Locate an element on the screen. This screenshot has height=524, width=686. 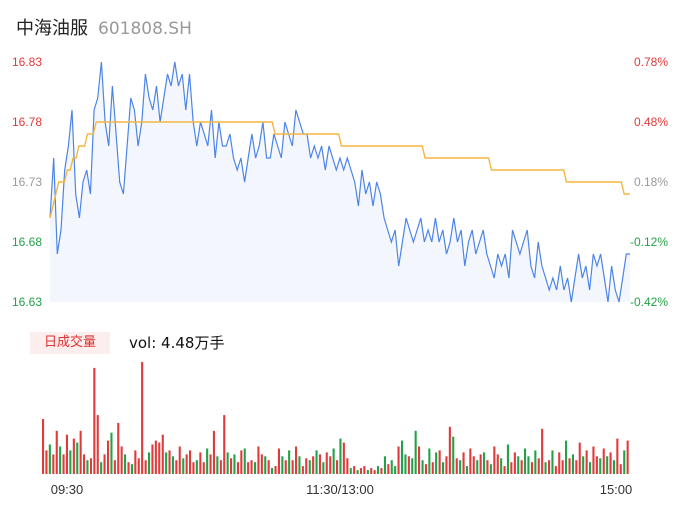
y-tick-label-right: 0.48% is located at coordinates (651, 122).